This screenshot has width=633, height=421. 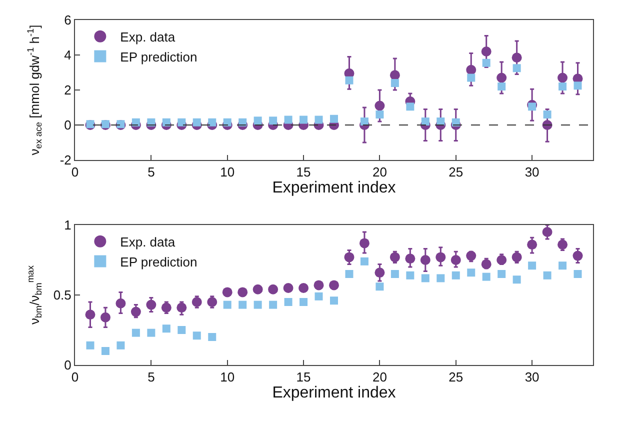 I want to click on legend-label: Exp. data, so click(x=148, y=242).